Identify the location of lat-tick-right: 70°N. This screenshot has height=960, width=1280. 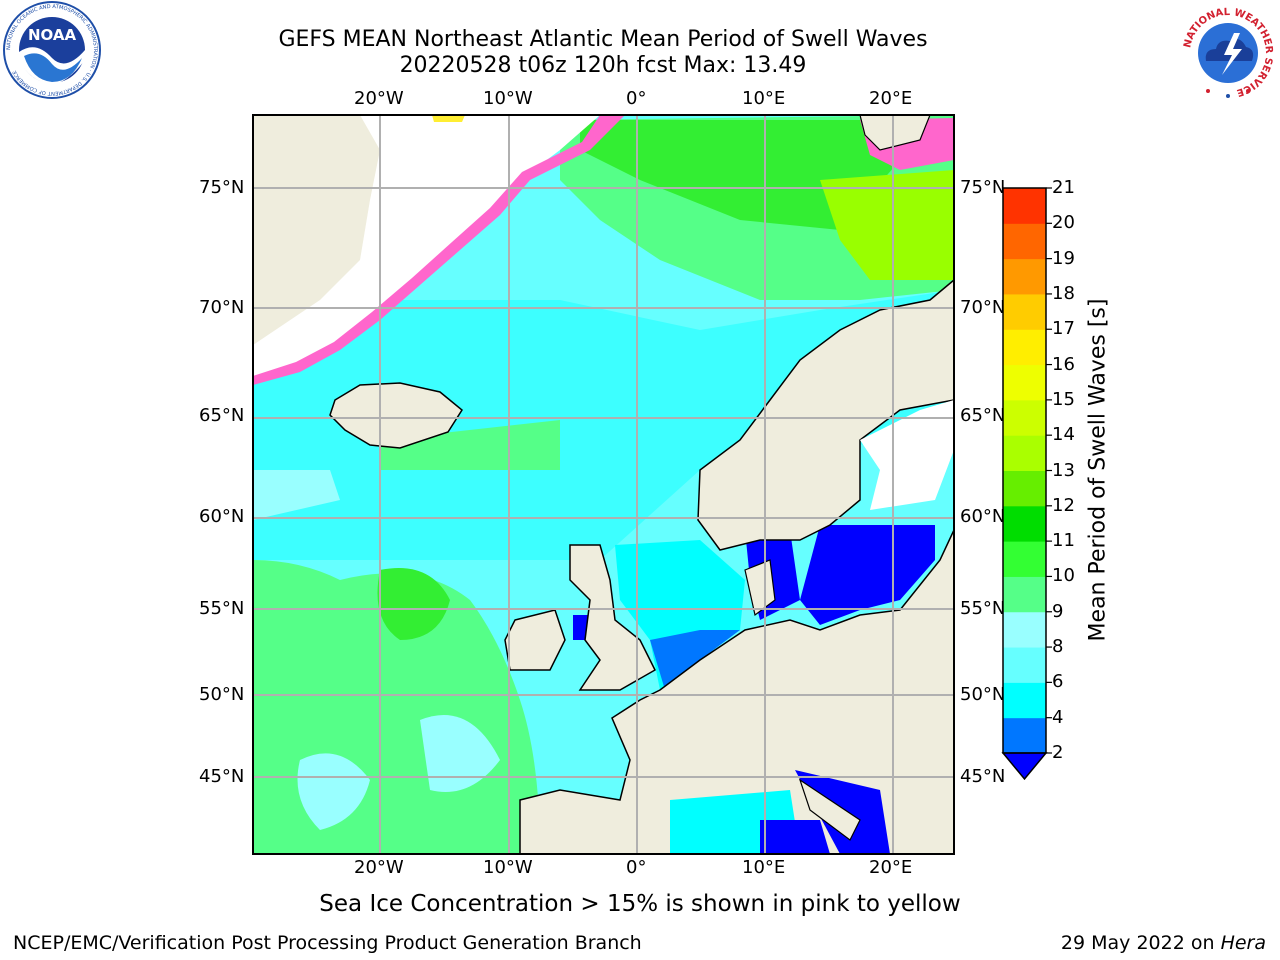
(983, 307).